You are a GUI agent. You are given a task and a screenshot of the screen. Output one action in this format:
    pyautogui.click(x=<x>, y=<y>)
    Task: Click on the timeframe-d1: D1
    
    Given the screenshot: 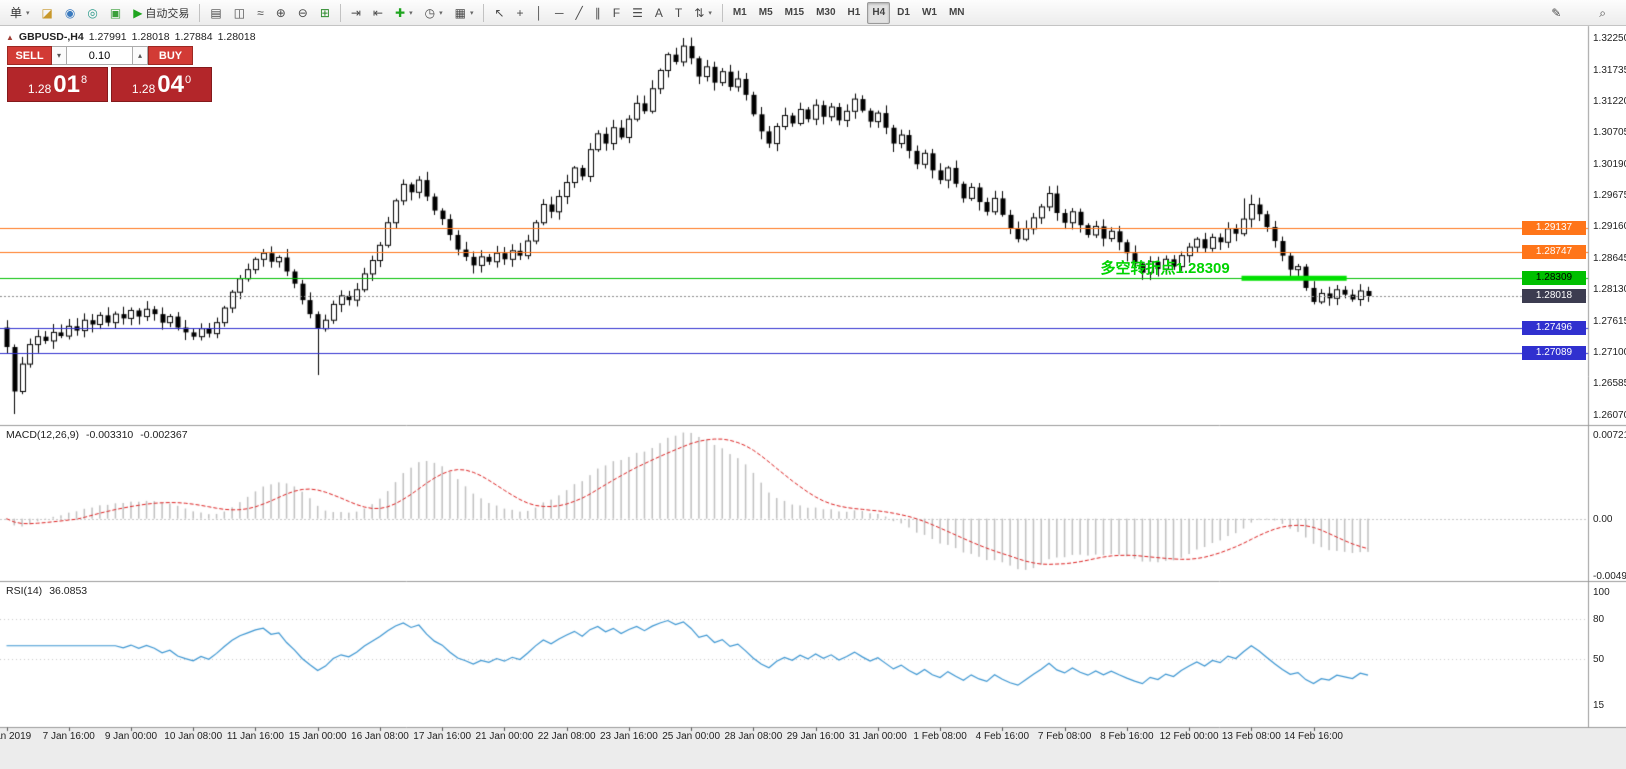 What is the action you would take?
    pyautogui.click(x=903, y=13)
    